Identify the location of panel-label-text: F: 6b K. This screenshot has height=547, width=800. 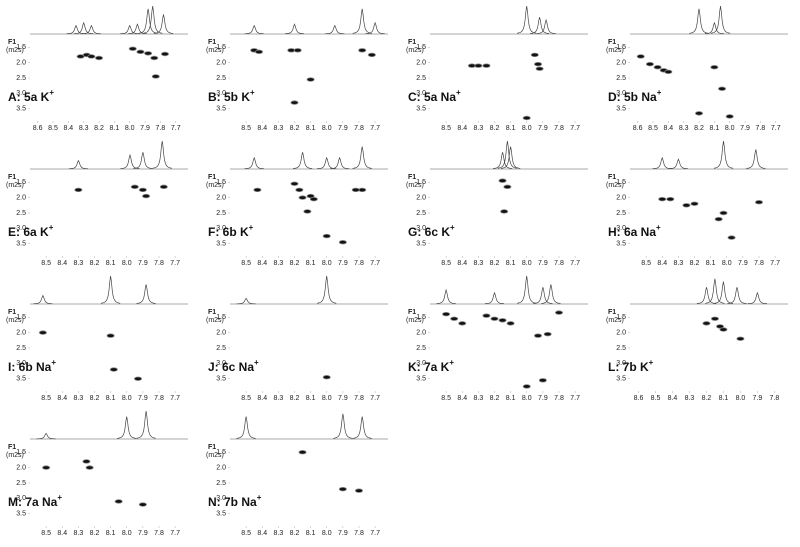
(228, 232).